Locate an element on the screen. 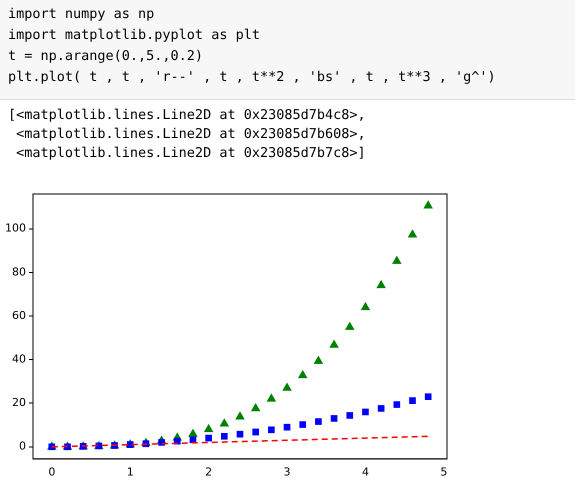  x-tick-label: 2 is located at coordinates (208, 471).